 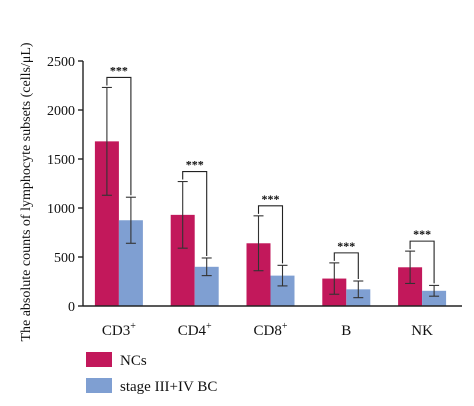 What do you see at coordinates (61, 160) in the screenshot?
I see `y-tick-label: 1500` at bounding box center [61, 160].